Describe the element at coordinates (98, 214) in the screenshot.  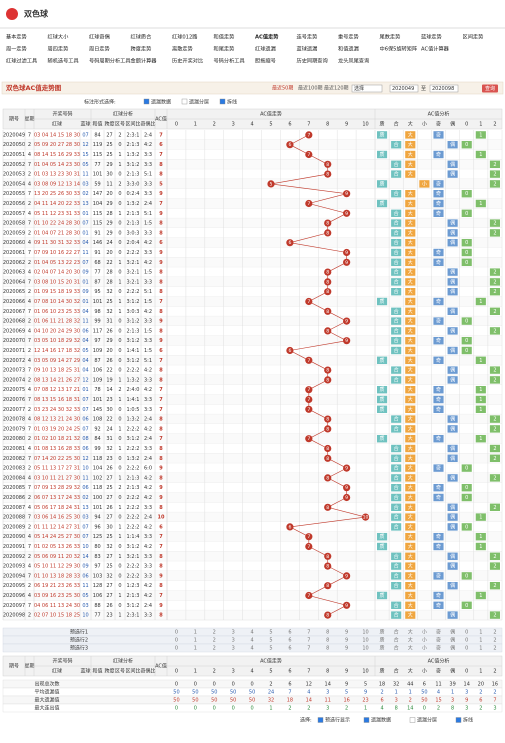
I see `cell: 115` at that location.